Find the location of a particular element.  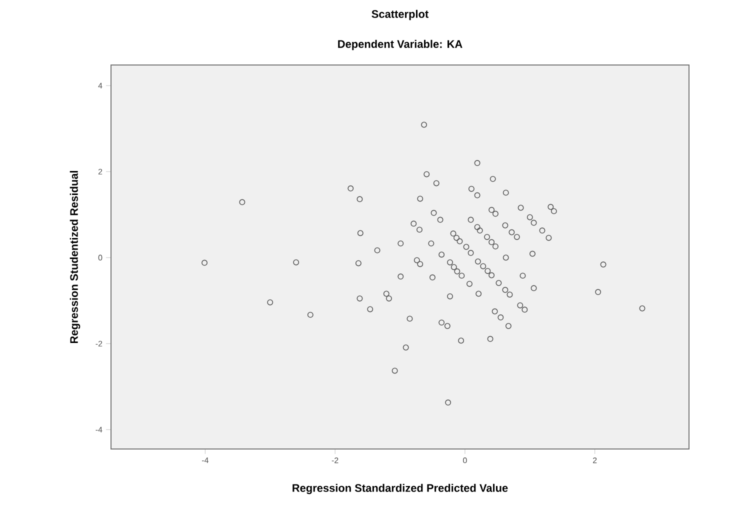

x-axis-title: Regression Standardized Predicted Value is located at coordinates (400, 489).